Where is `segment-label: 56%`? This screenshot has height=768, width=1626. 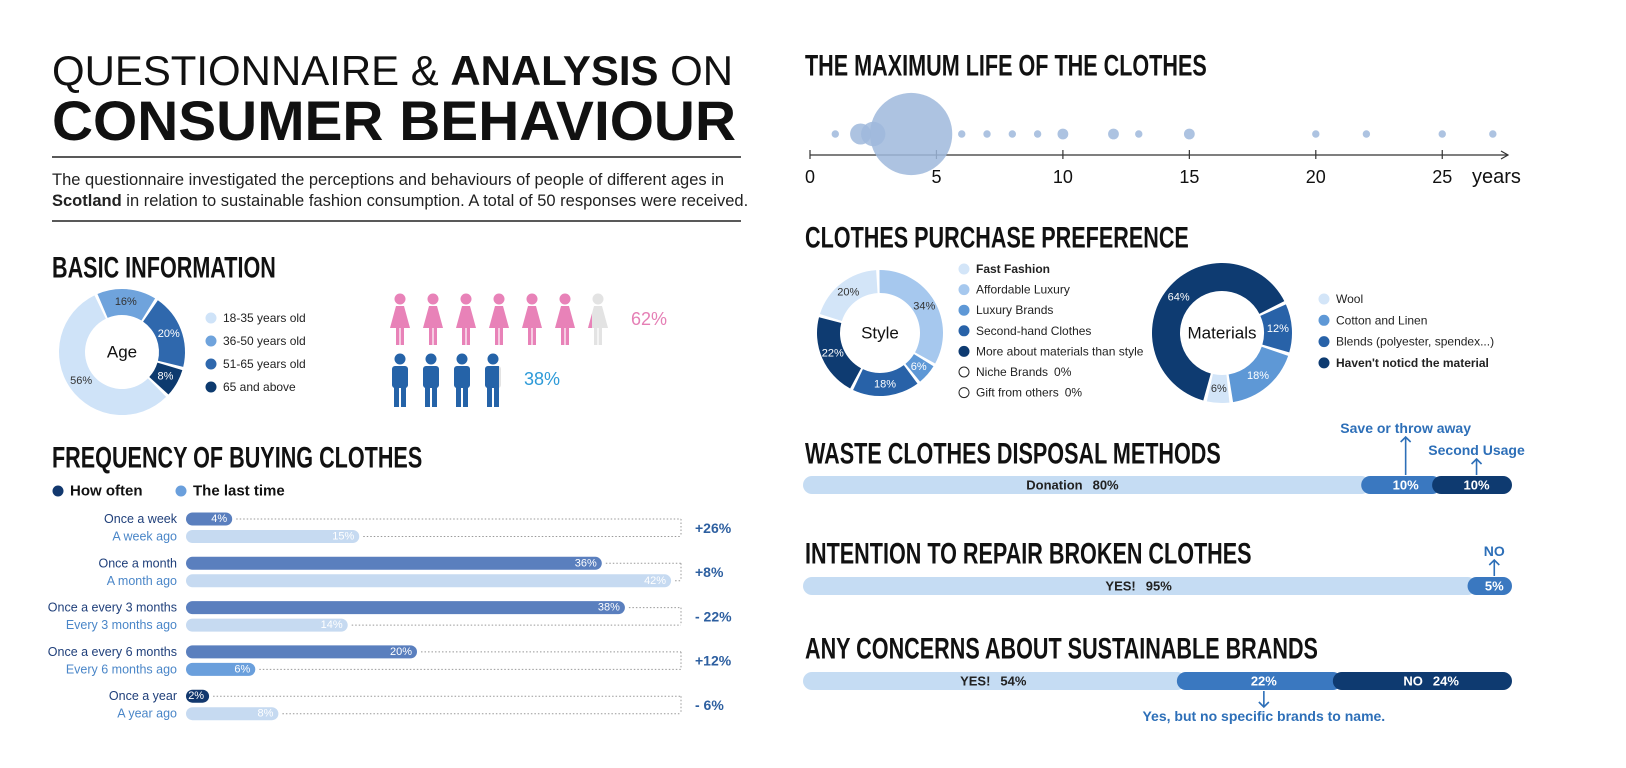 segment-label: 56% is located at coordinates (81, 381).